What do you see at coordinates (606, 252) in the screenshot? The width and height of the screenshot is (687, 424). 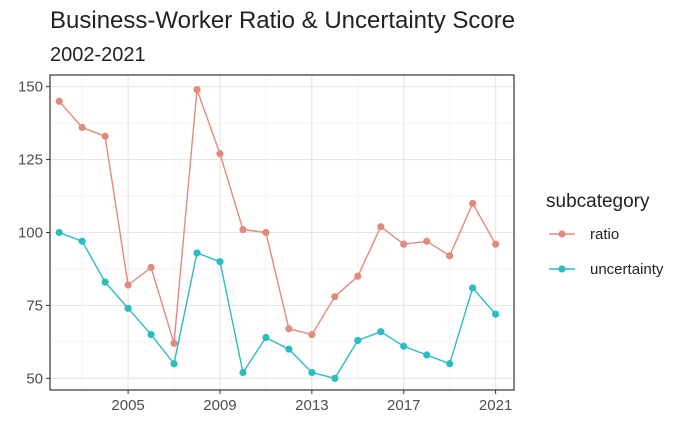 I see `legend-items: ratio uncertainty` at bounding box center [606, 252].